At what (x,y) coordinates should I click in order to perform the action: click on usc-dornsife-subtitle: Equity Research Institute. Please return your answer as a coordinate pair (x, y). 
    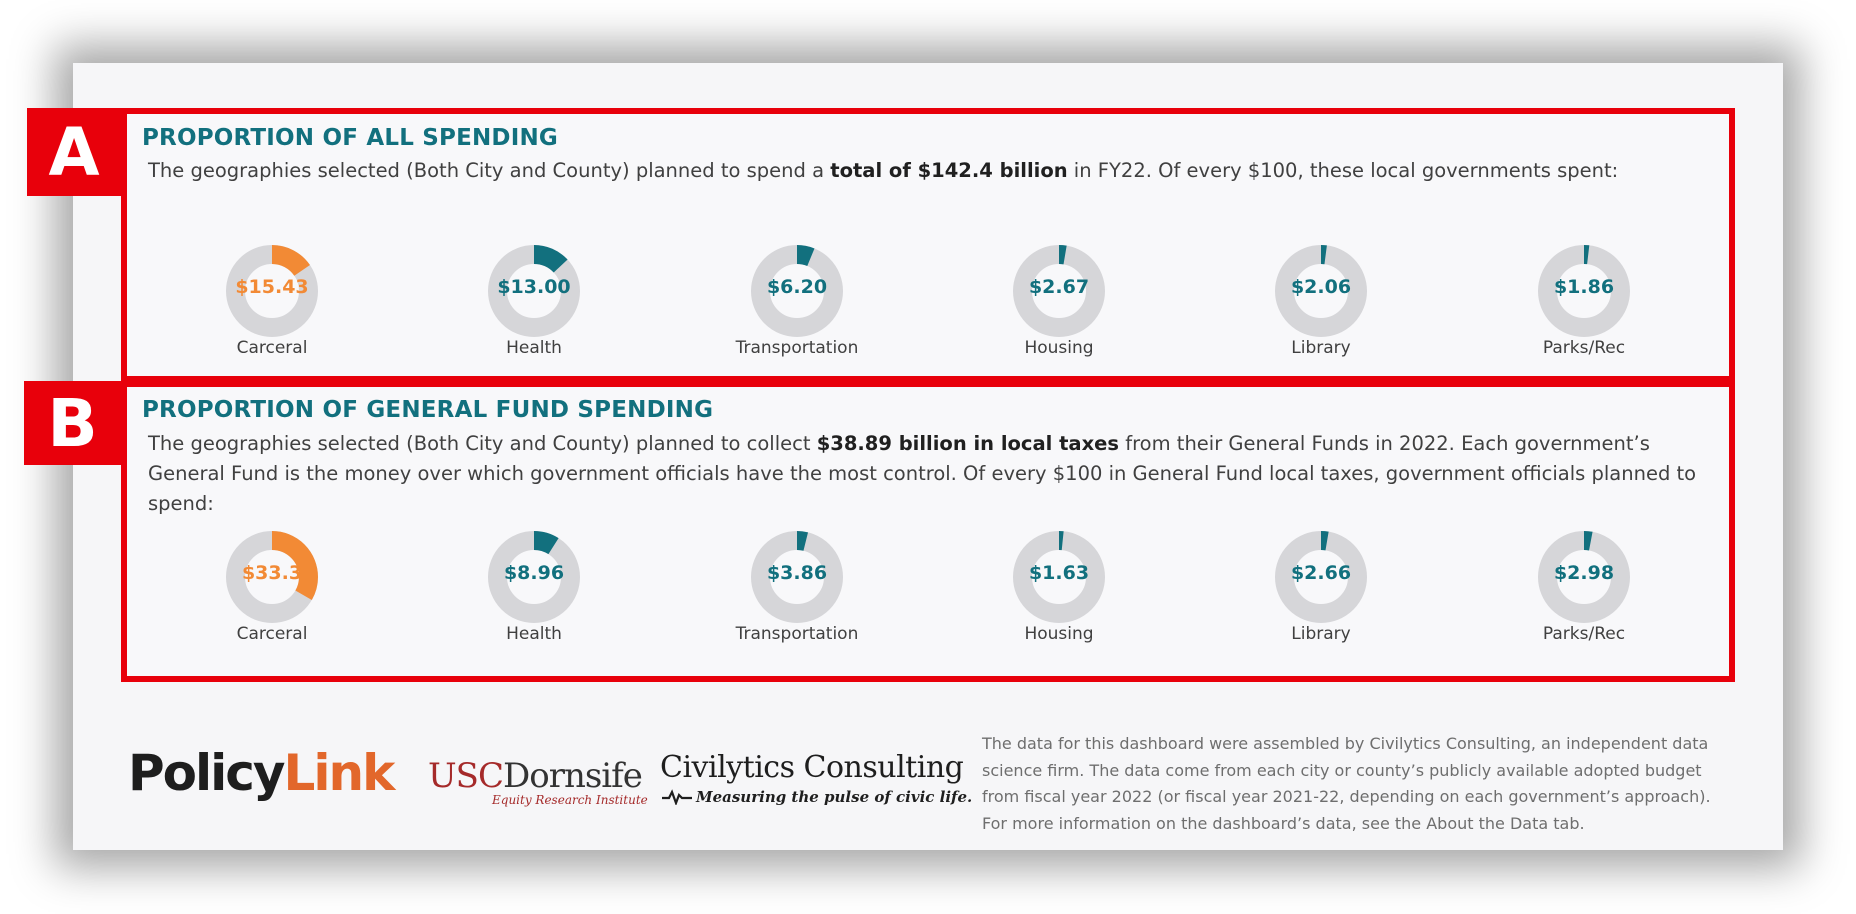
    Looking at the image, I should click on (570, 800).